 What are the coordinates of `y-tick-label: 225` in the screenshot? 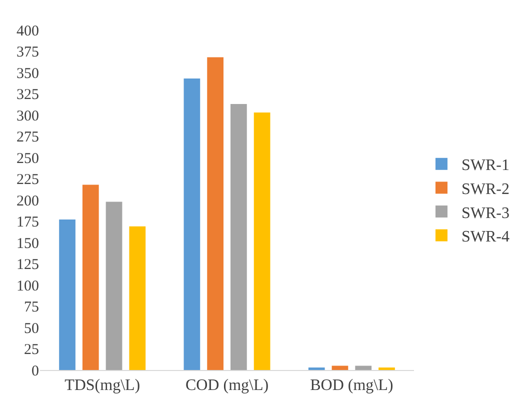 It's located at (27, 180).